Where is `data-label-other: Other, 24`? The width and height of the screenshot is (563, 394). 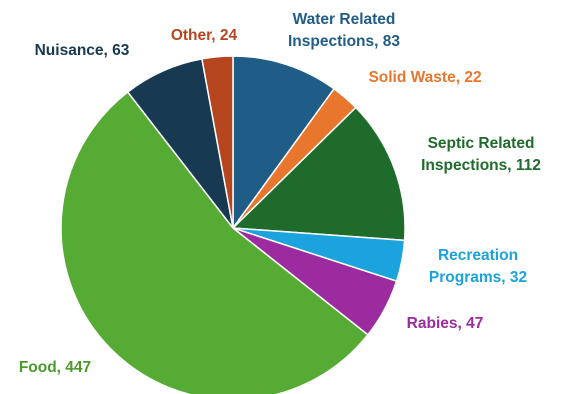
data-label-other: Other, 24 is located at coordinates (204, 35).